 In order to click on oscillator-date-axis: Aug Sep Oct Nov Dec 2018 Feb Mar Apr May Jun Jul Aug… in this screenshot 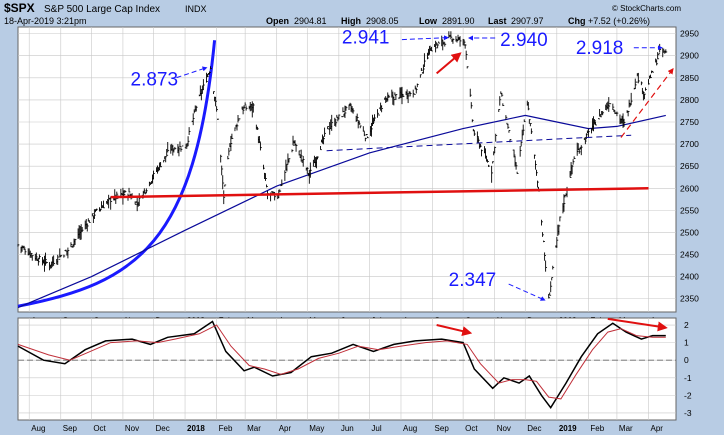, I will do `click(347, 428)`.